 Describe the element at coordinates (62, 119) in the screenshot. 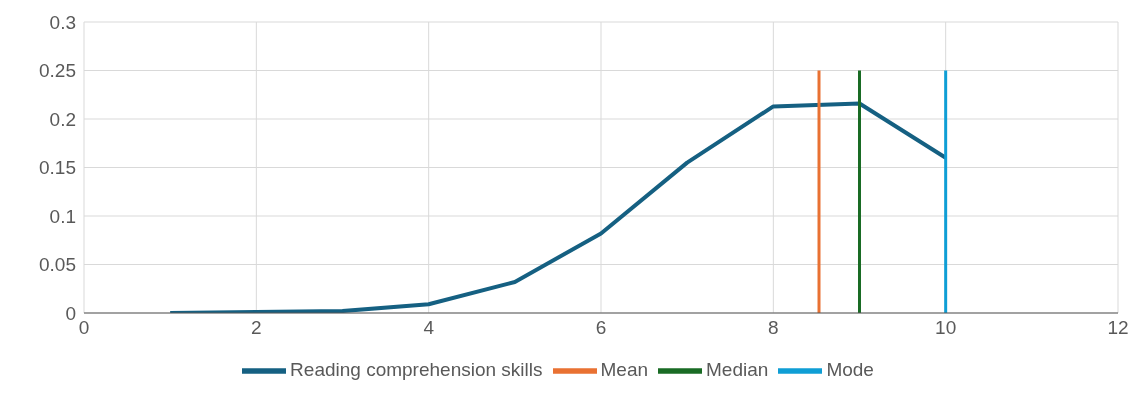

I see `y-tick-label: 0.2` at that location.